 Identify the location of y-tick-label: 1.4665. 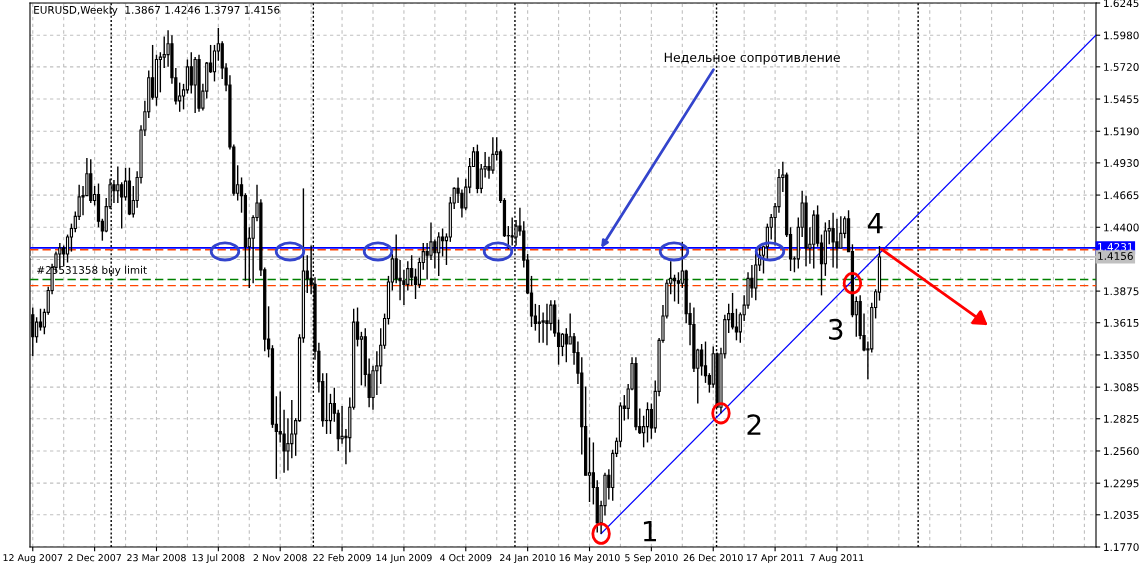
(1121, 195).